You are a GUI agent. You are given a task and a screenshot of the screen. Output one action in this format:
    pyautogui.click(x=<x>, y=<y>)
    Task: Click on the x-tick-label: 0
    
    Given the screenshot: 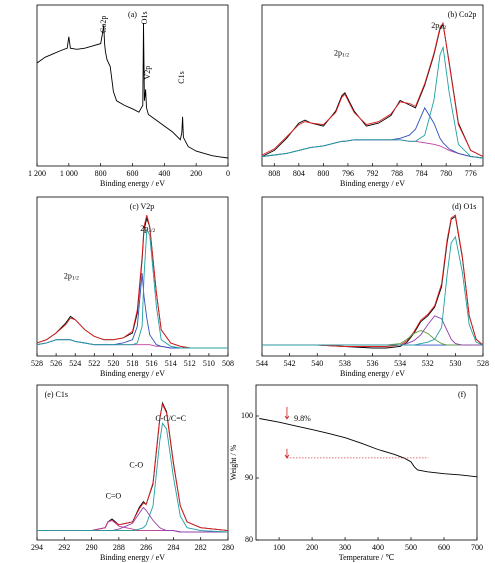 What is the action you would take?
    pyautogui.click(x=228, y=173)
    